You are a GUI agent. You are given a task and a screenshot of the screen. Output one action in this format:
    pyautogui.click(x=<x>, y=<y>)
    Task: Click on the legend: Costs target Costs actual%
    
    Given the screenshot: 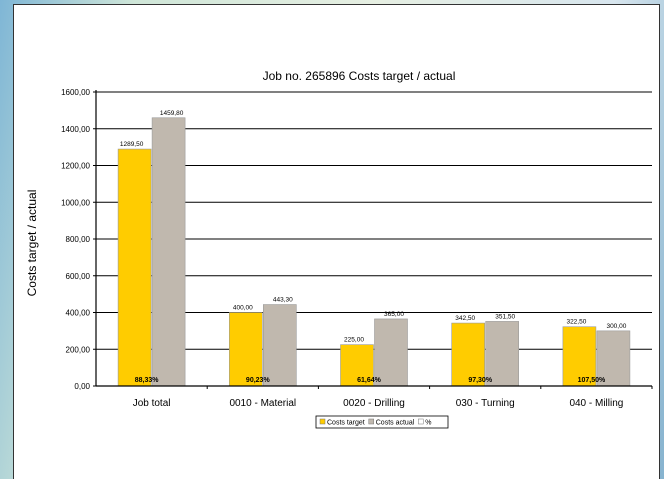 What is the action you would take?
    pyautogui.click(x=382, y=422)
    